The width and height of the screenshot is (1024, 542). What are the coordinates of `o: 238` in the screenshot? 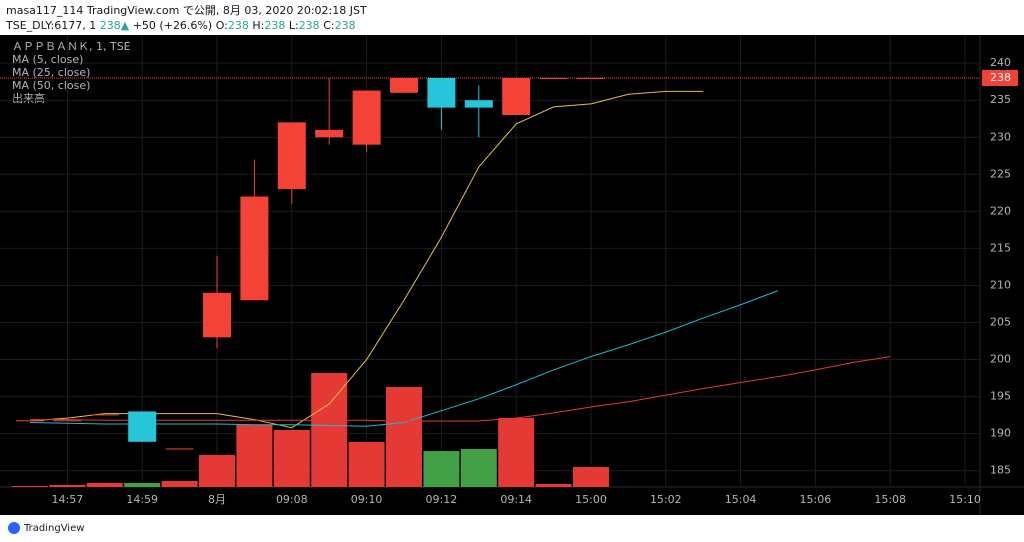 It's located at (238, 25).